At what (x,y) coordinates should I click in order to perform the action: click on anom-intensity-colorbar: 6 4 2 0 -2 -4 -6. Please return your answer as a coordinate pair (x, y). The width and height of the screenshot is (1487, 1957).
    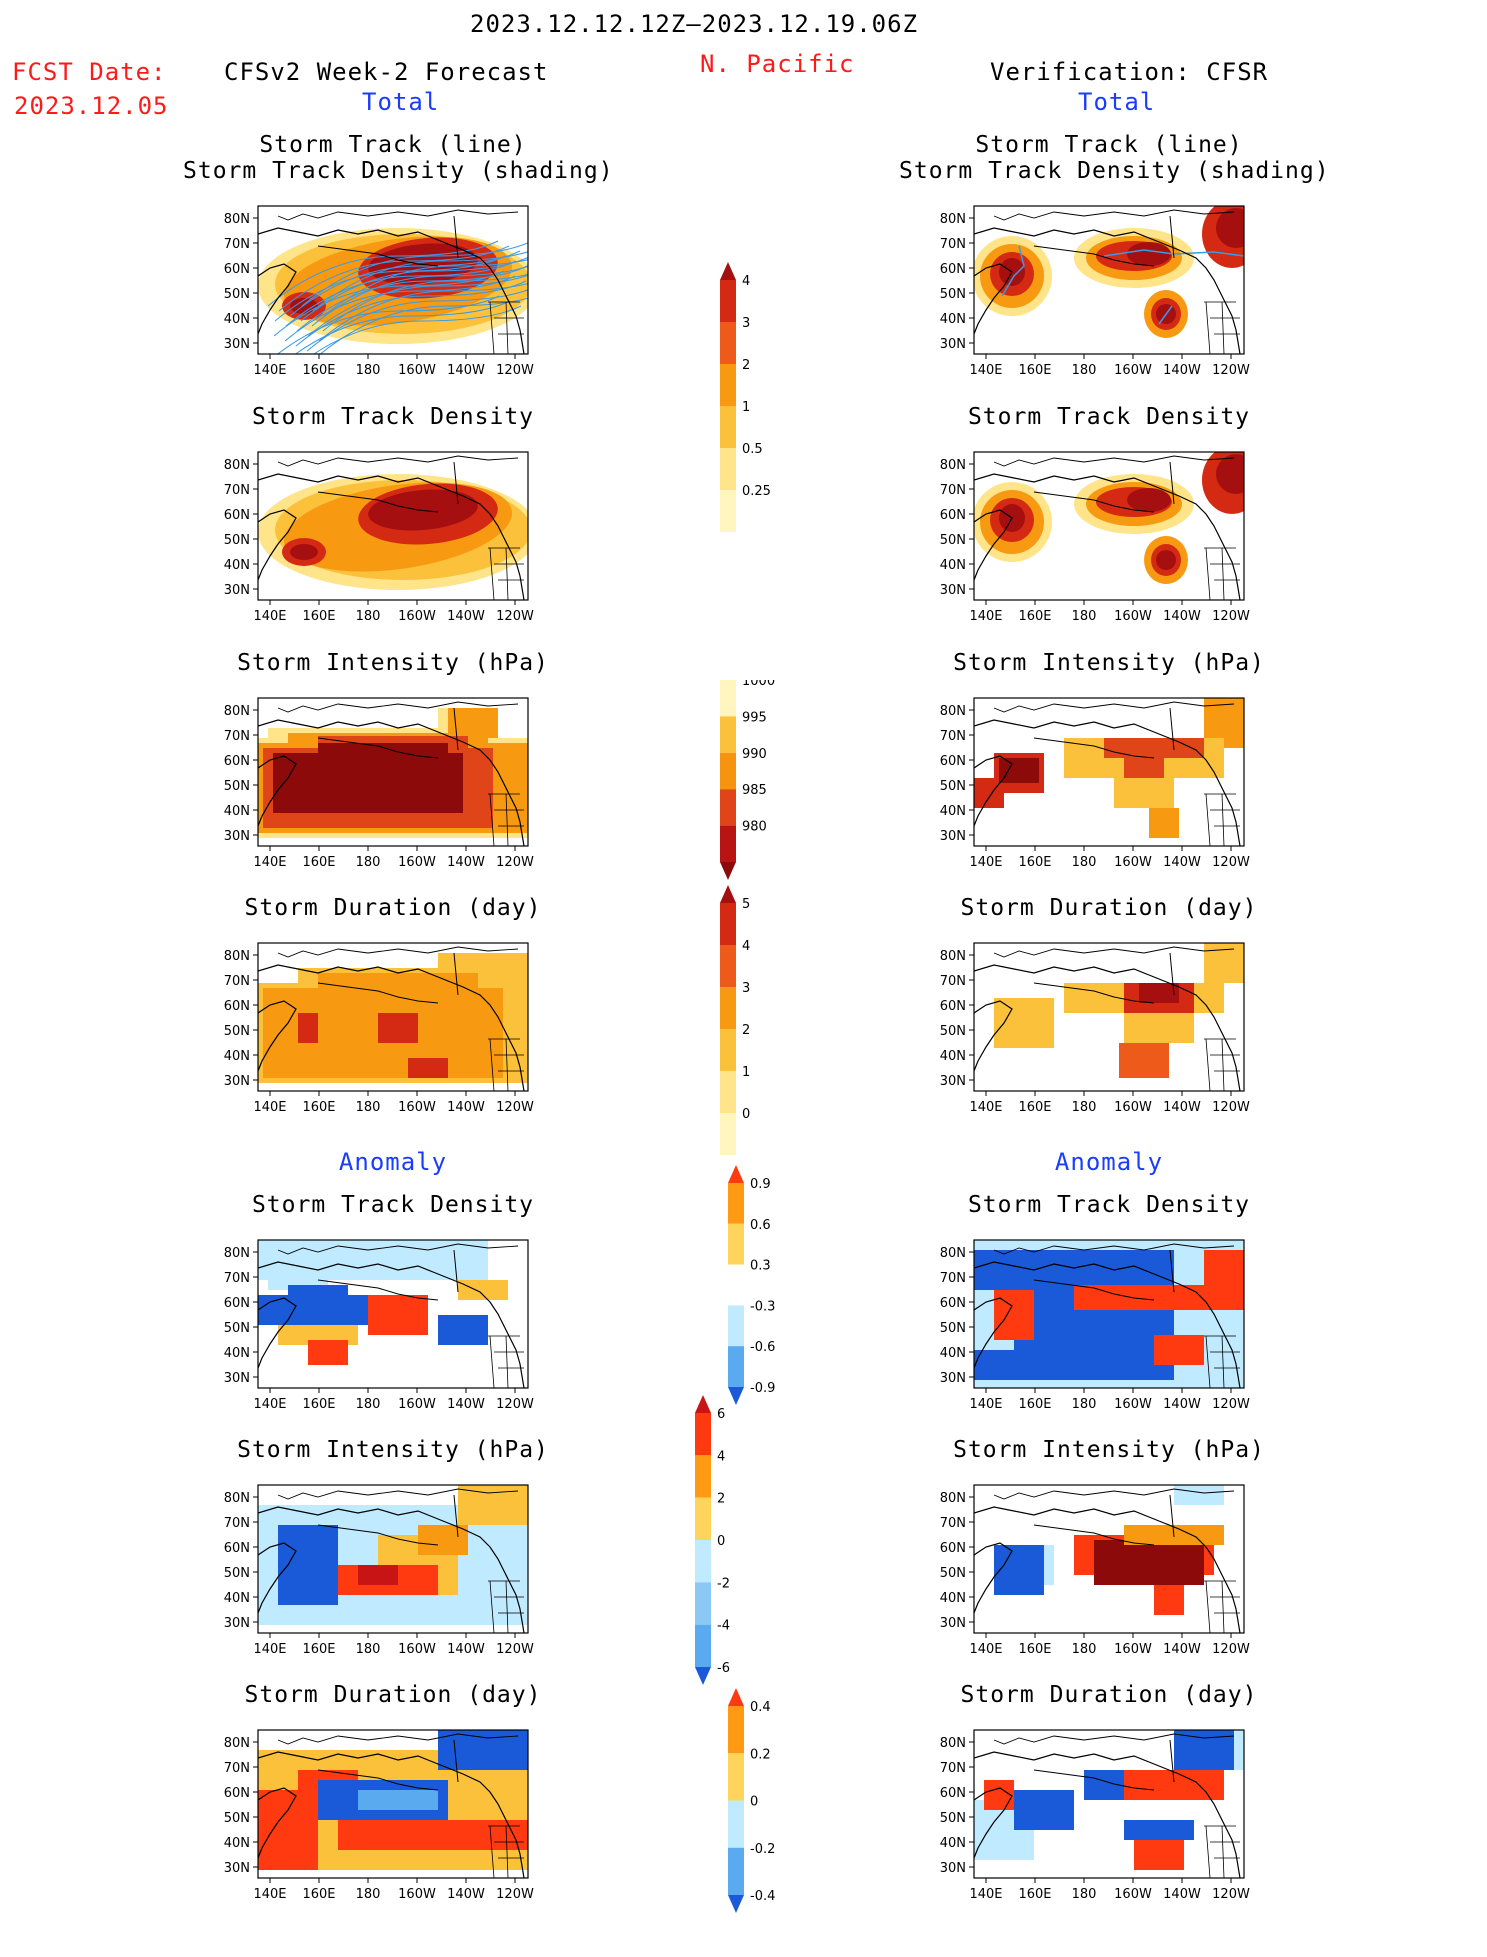
    Looking at the image, I should click on (735, 1562).